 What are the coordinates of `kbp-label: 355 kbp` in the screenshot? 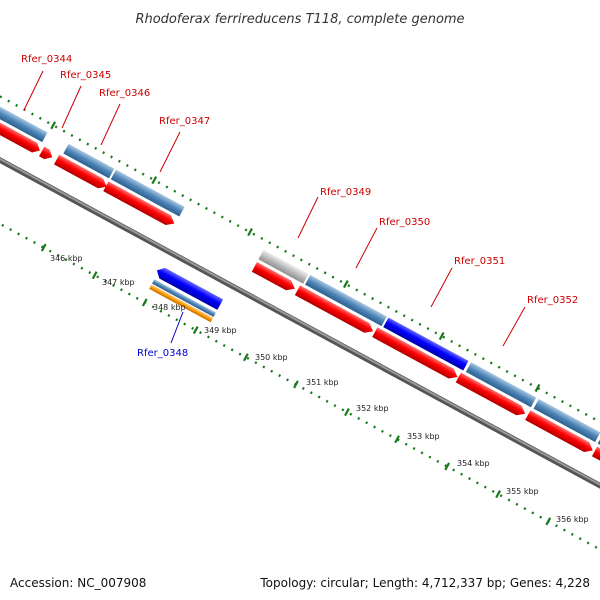 It's located at (522, 491).